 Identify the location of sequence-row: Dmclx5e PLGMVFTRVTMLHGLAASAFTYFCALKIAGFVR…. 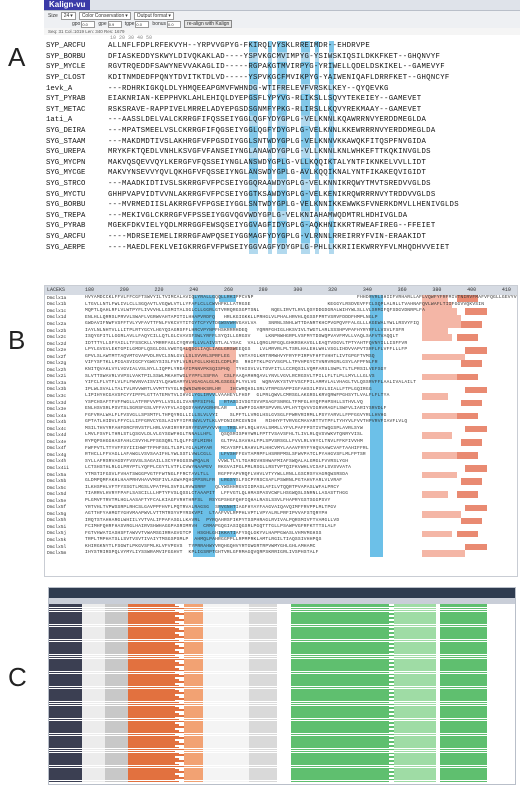
(281, 501).